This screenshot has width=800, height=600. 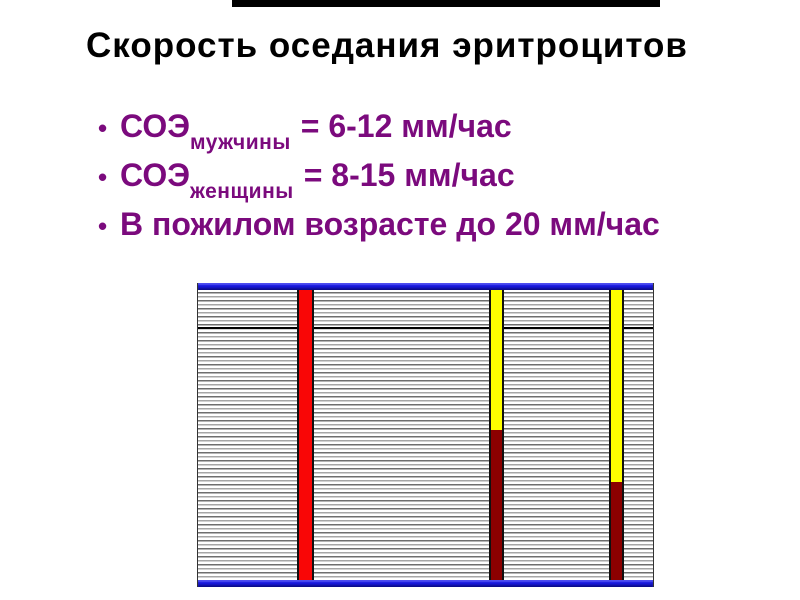 What do you see at coordinates (496, 360) in the screenshot?
I see `tube-2-plasma-segment` at bounding box center [496, 360].